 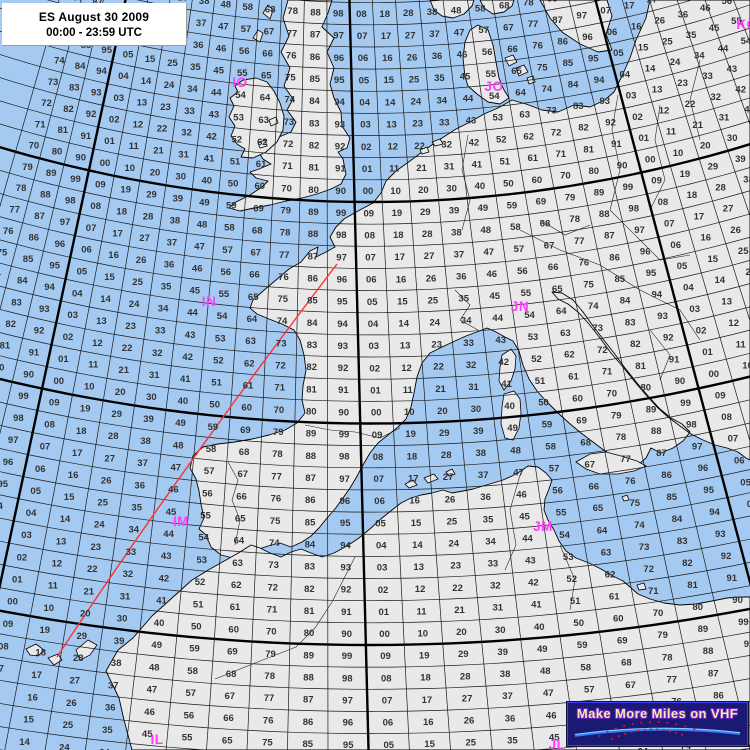 What do you see at coordinates (202, 560) in the screenshot?
I see `grid-square-number: 53` at bounding box center [202, 560].